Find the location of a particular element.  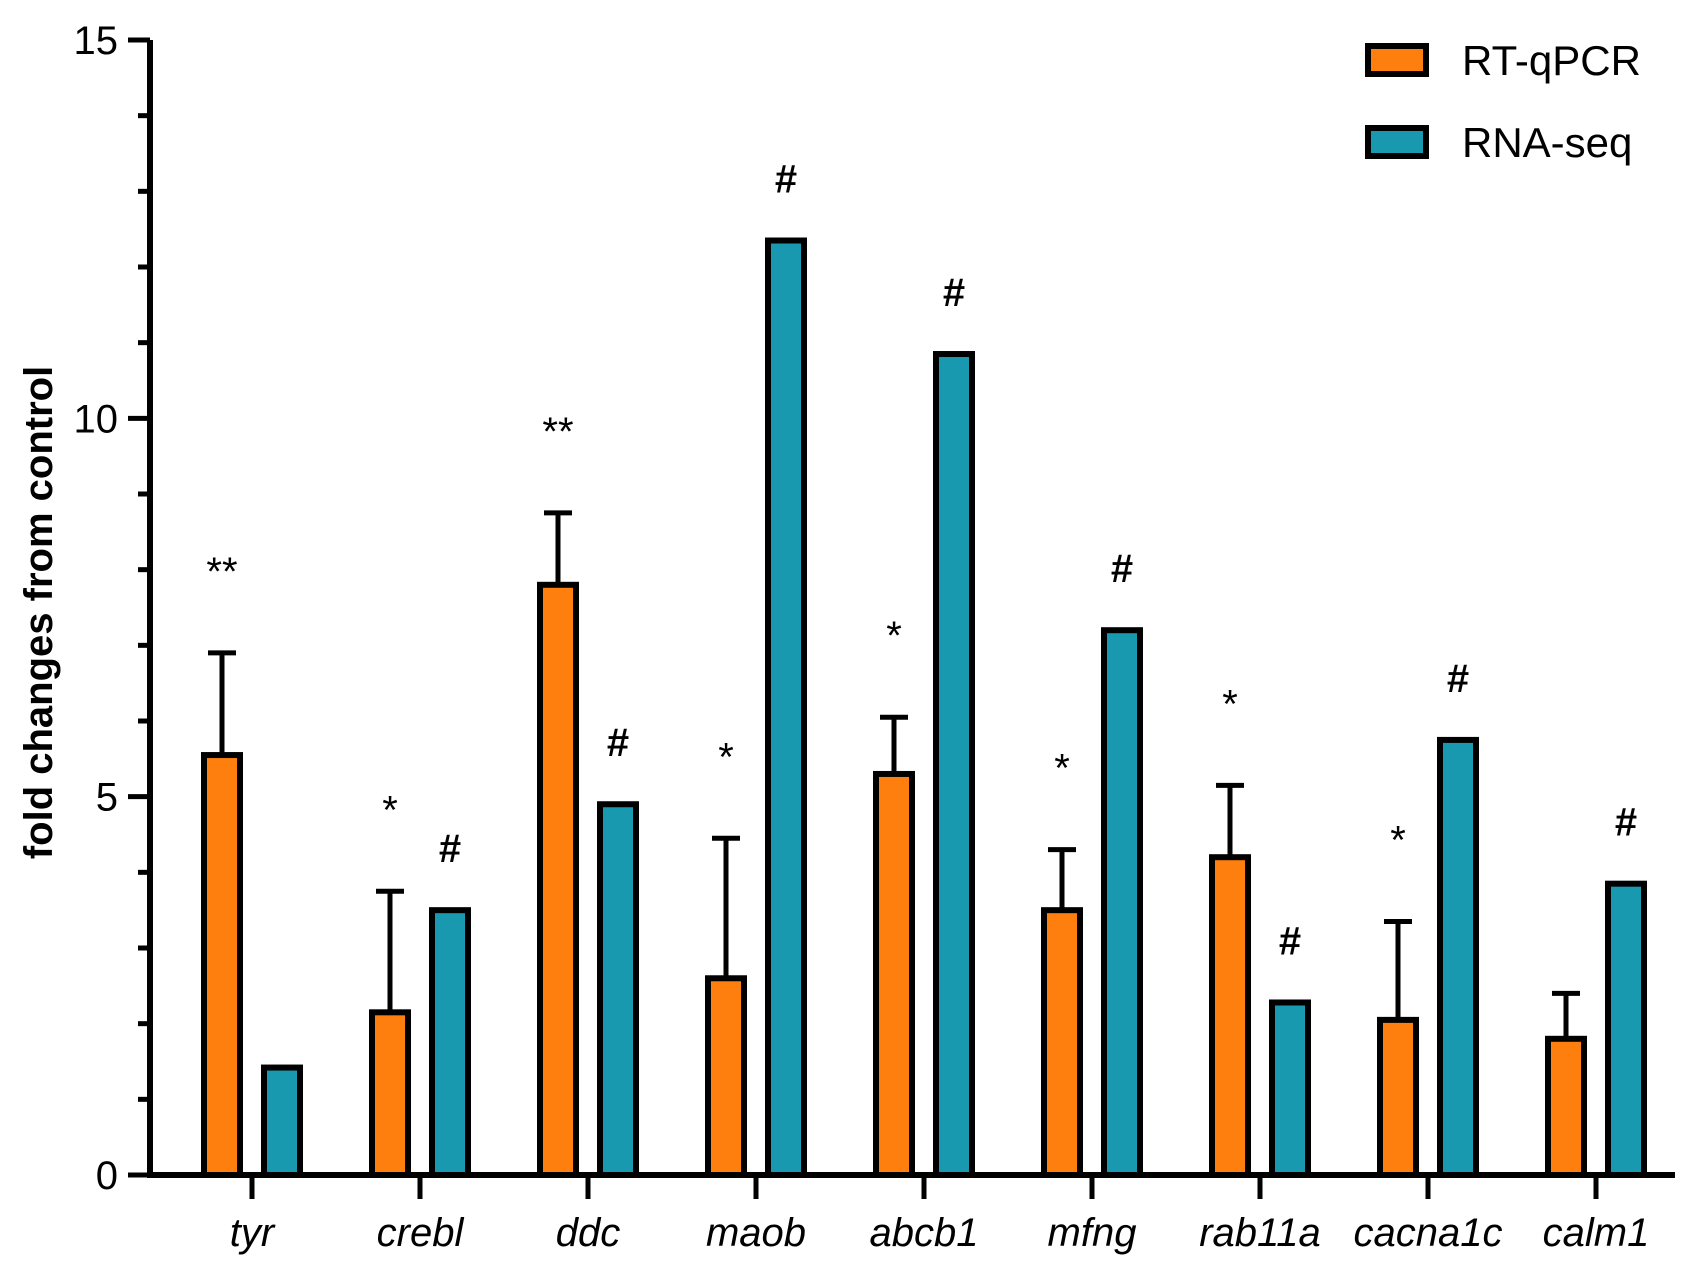

bar-rna-seq-crebl is located at coordinates (450, 1043).